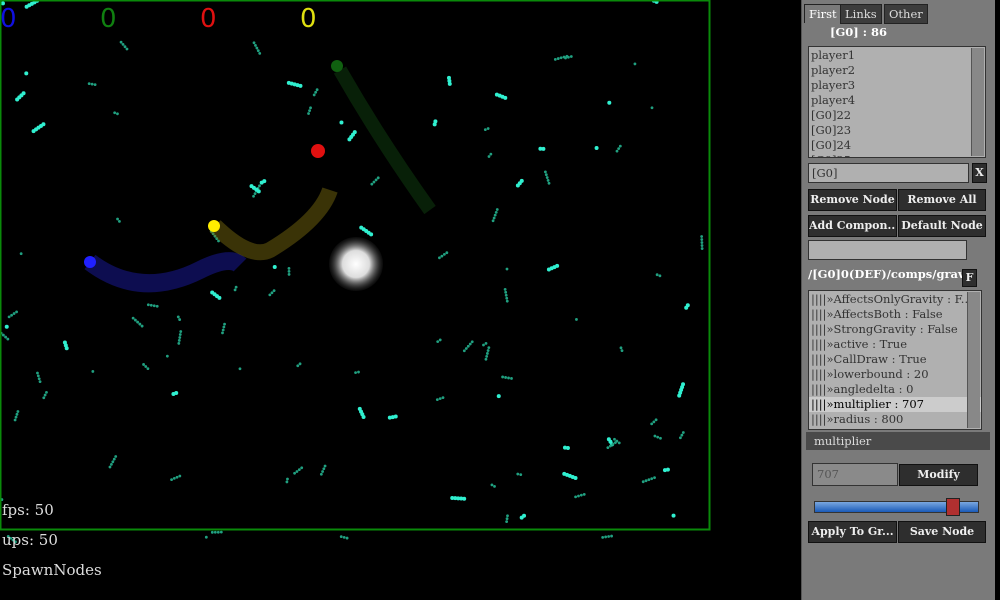  I want to click on slider-thumb, so click(953, 507).